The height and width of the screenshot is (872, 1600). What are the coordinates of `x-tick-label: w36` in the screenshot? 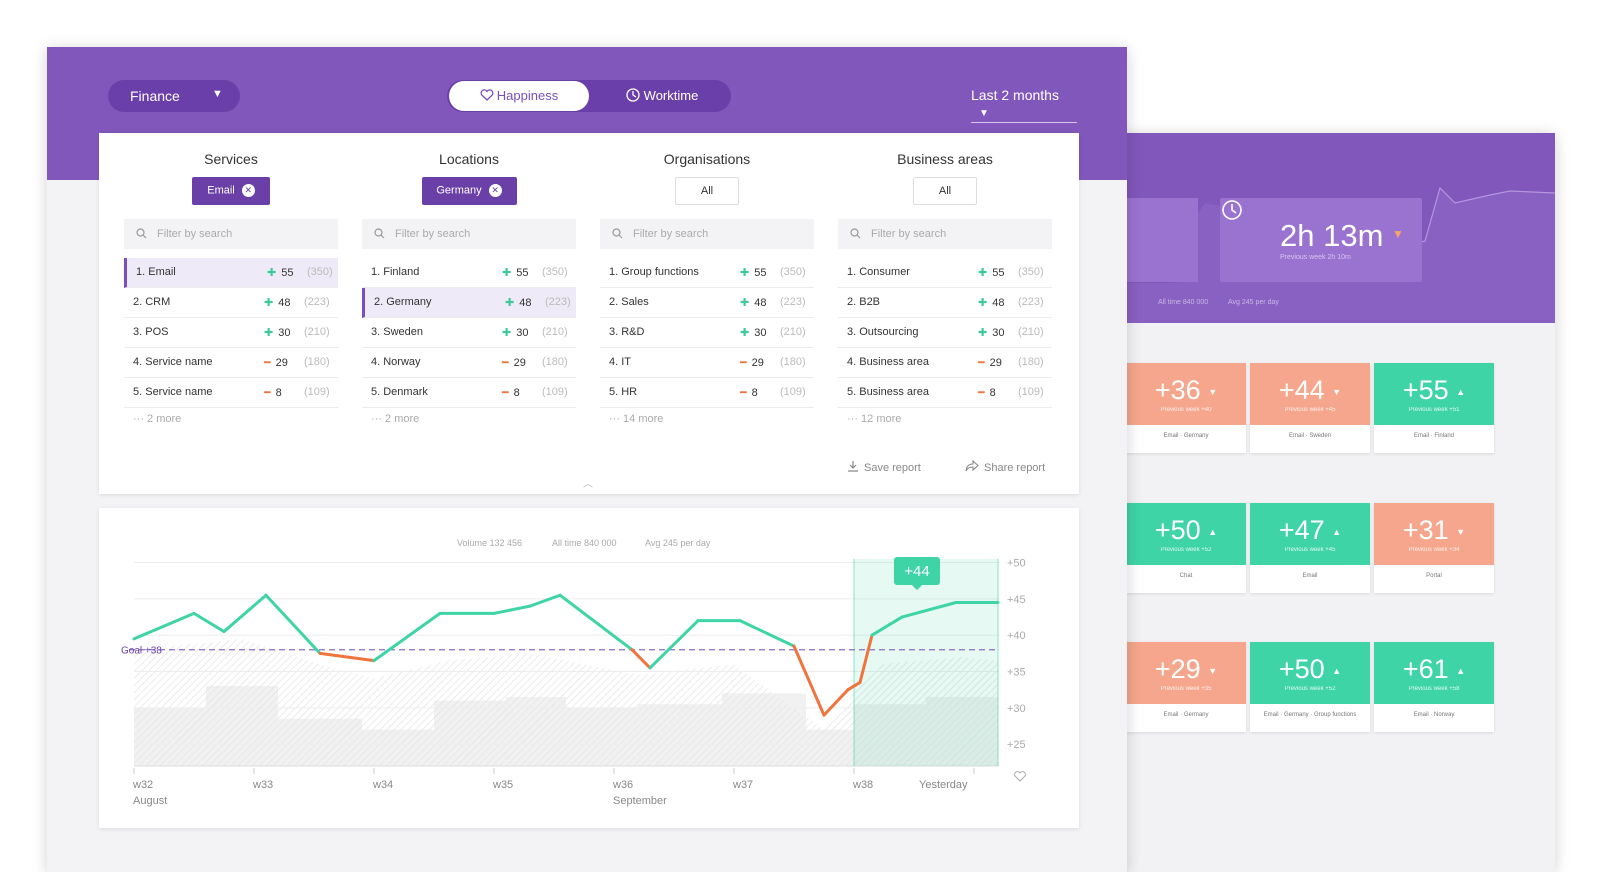 It's located at (622, 785).